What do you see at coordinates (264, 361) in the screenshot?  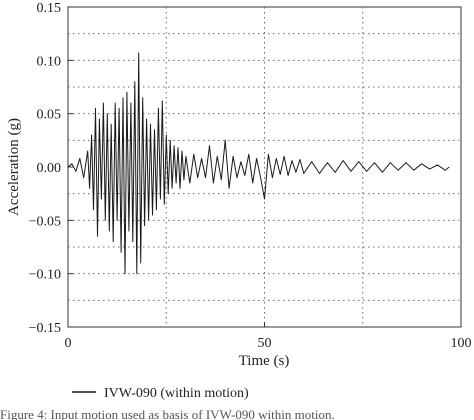 I see `x-axis-title: Time (s)` at bounding box center [264, 361].